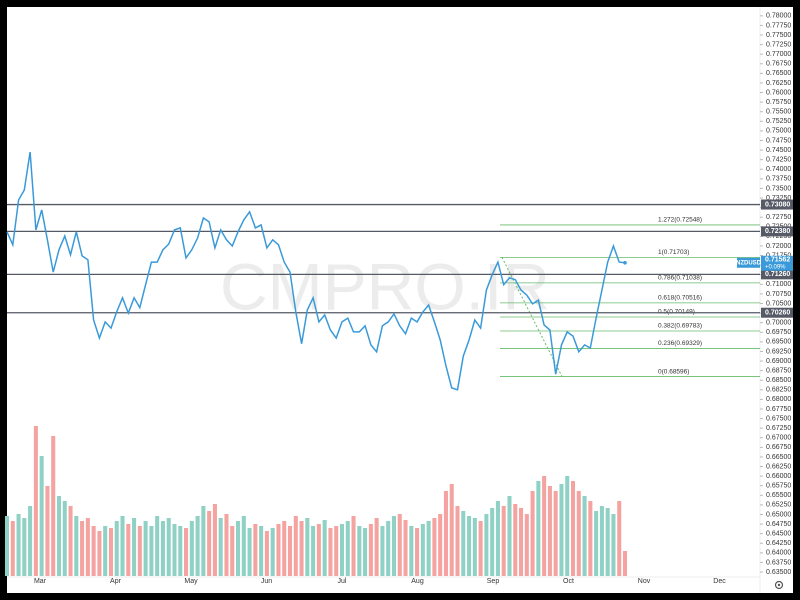  Describe the element at coordinates (778, 121) in the screenshot. I see `y-tick-label: 0.75250` at that location.